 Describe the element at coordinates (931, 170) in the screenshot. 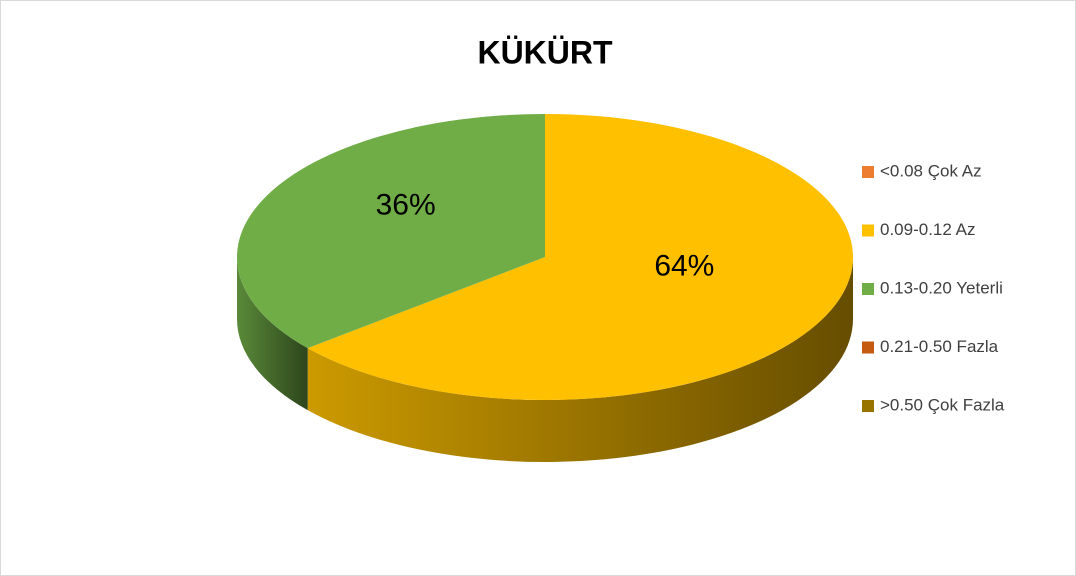

I see `legend-label: <0.08 Çok Az` at that location.